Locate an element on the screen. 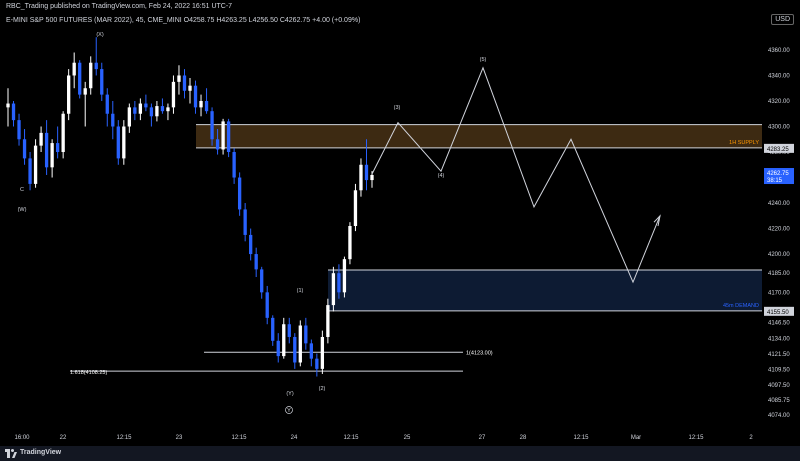  y-tick-label: 4220.00 is located at coordinates (779, 230).